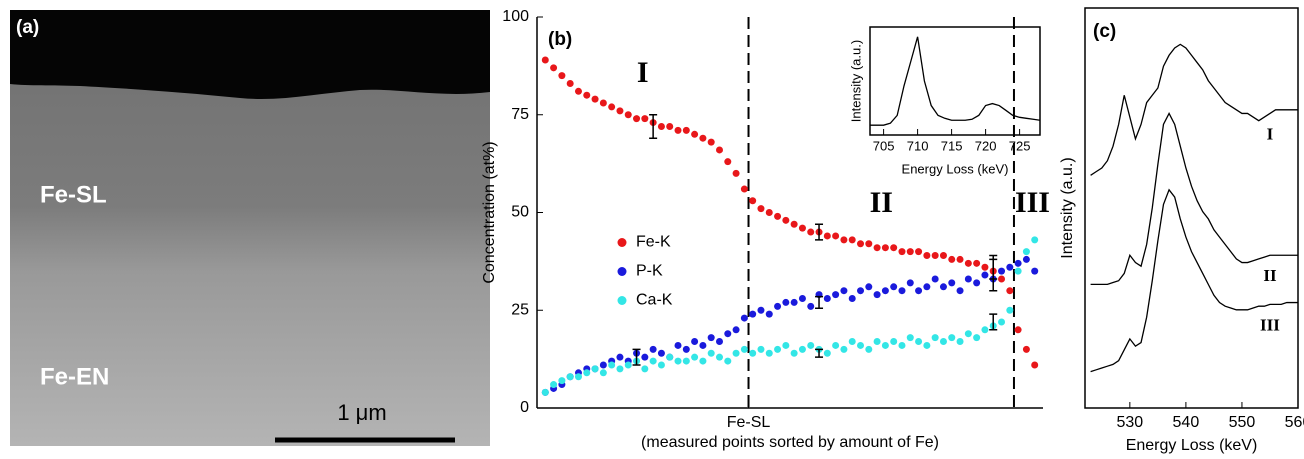  What do you see at coordinates (1020, 145) in the screenshot?
I see `x-tick-label: 725` at bounding box center [1020, 145].